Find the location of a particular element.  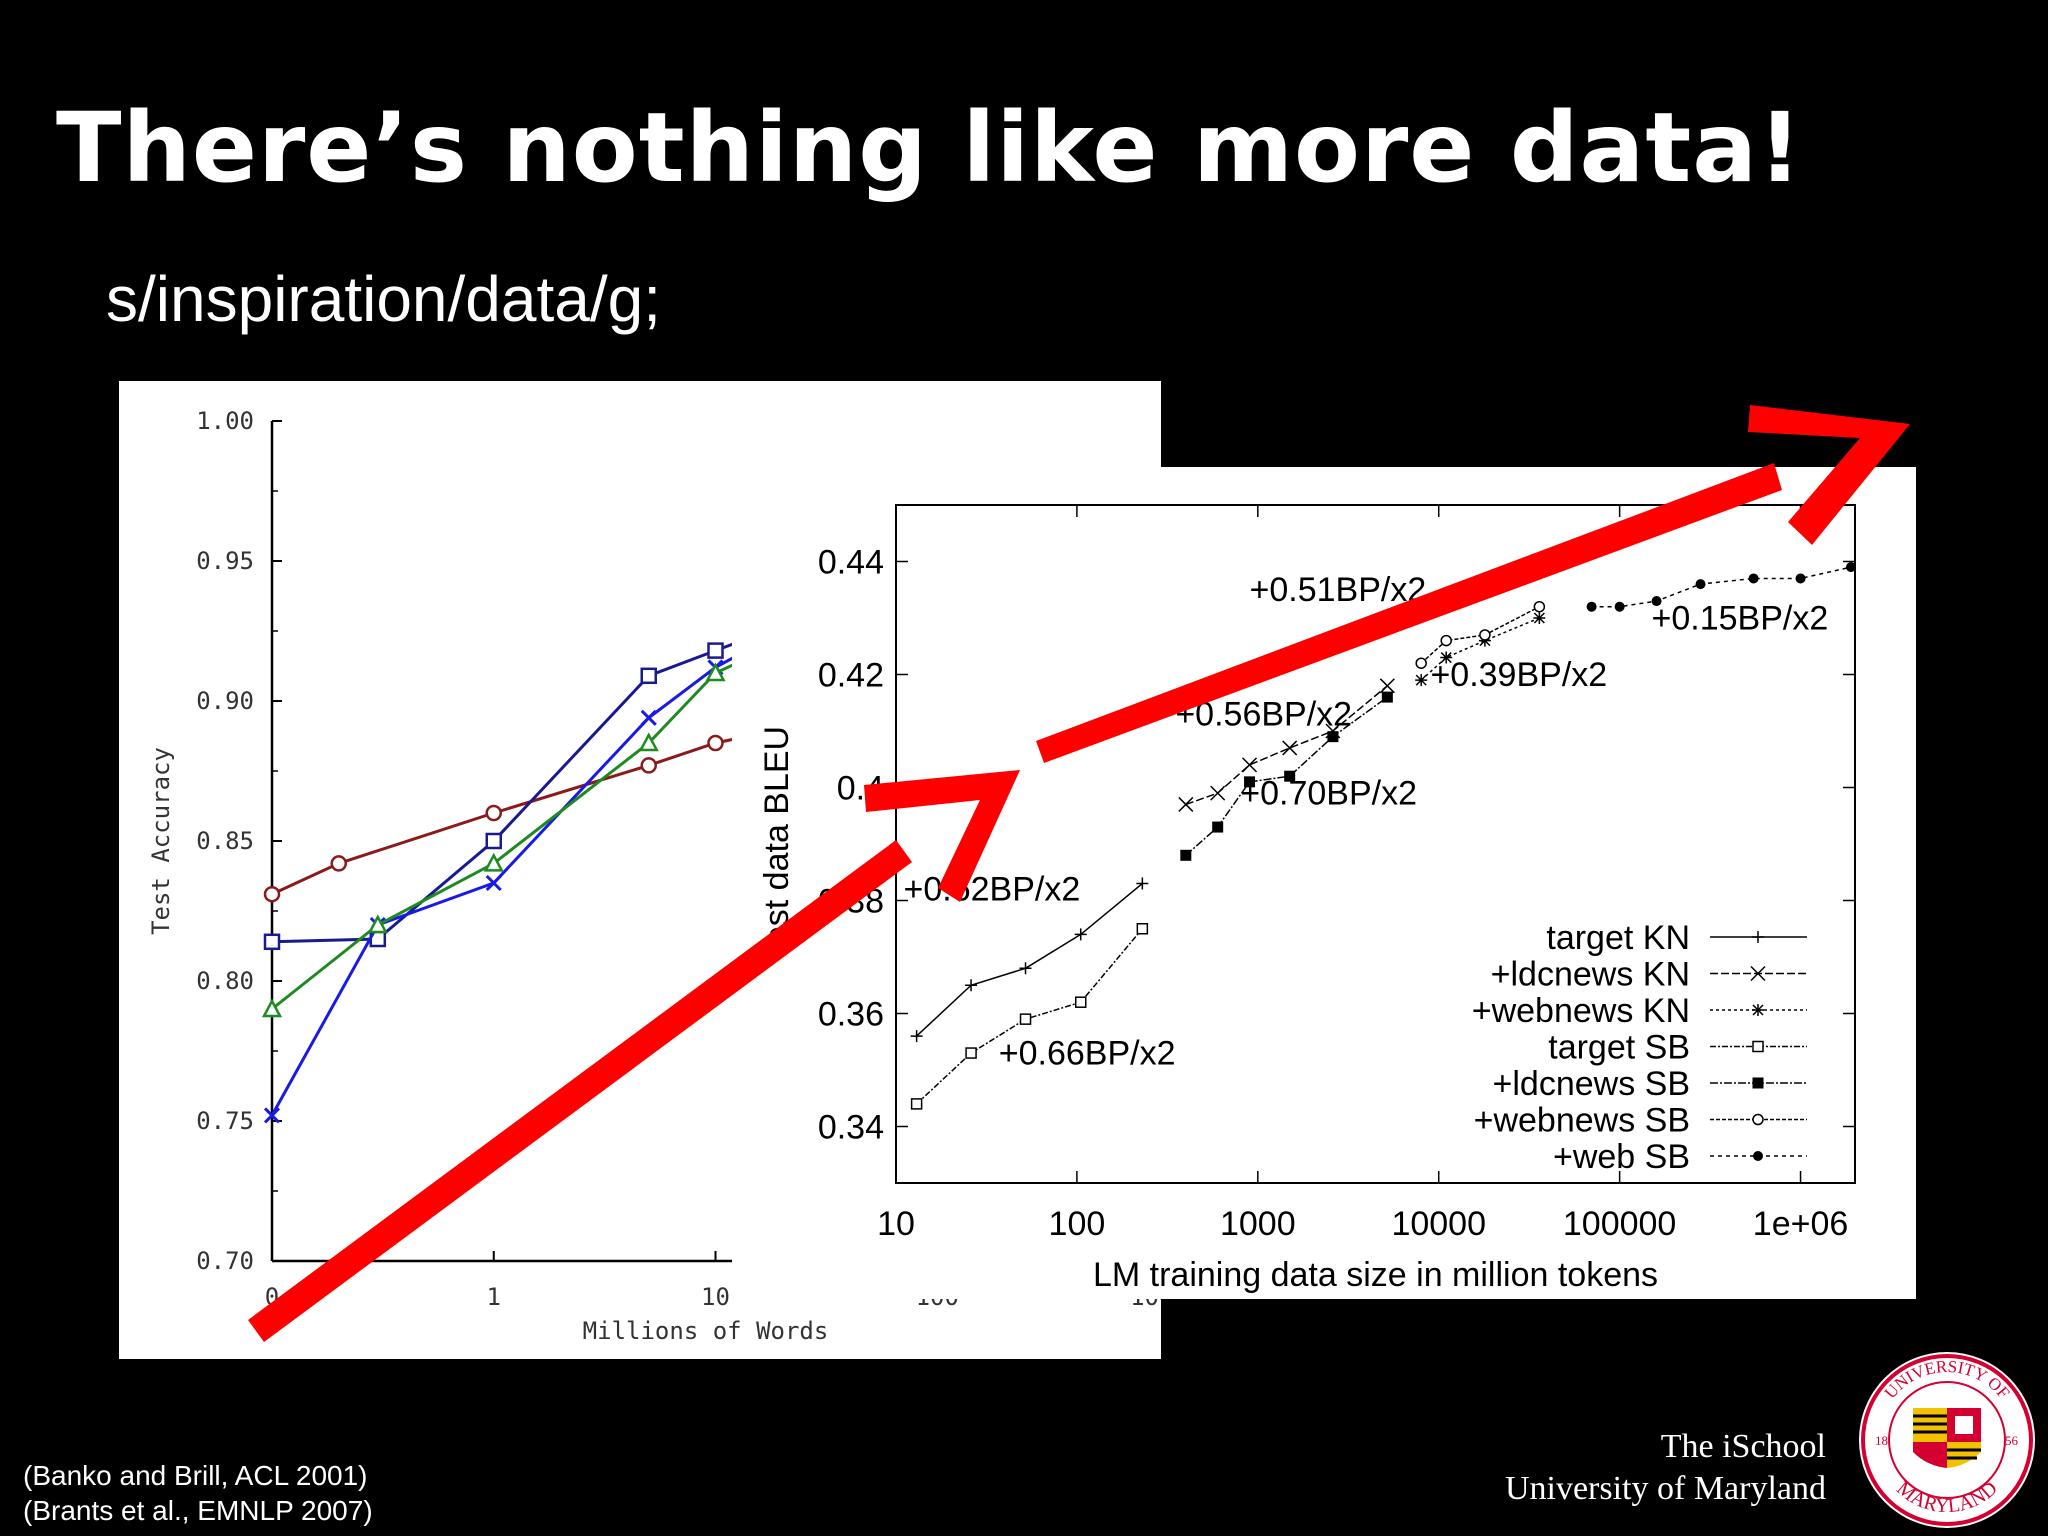

y-tick-label: 0.85 is located at coordinates (225, 841).